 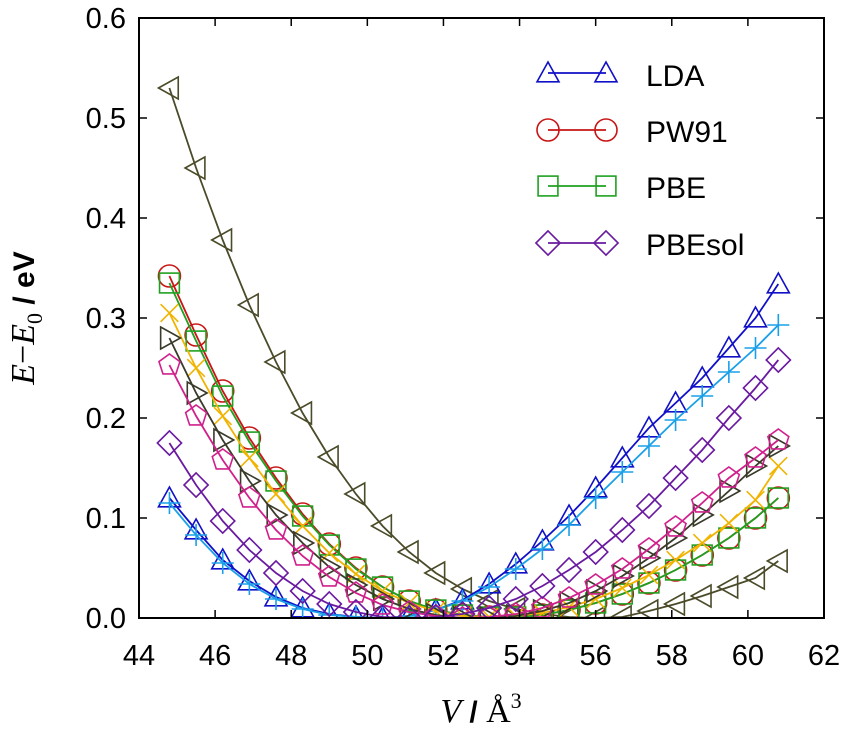 I want to click on x-tick-label: 44, so click(x=139, y=656).